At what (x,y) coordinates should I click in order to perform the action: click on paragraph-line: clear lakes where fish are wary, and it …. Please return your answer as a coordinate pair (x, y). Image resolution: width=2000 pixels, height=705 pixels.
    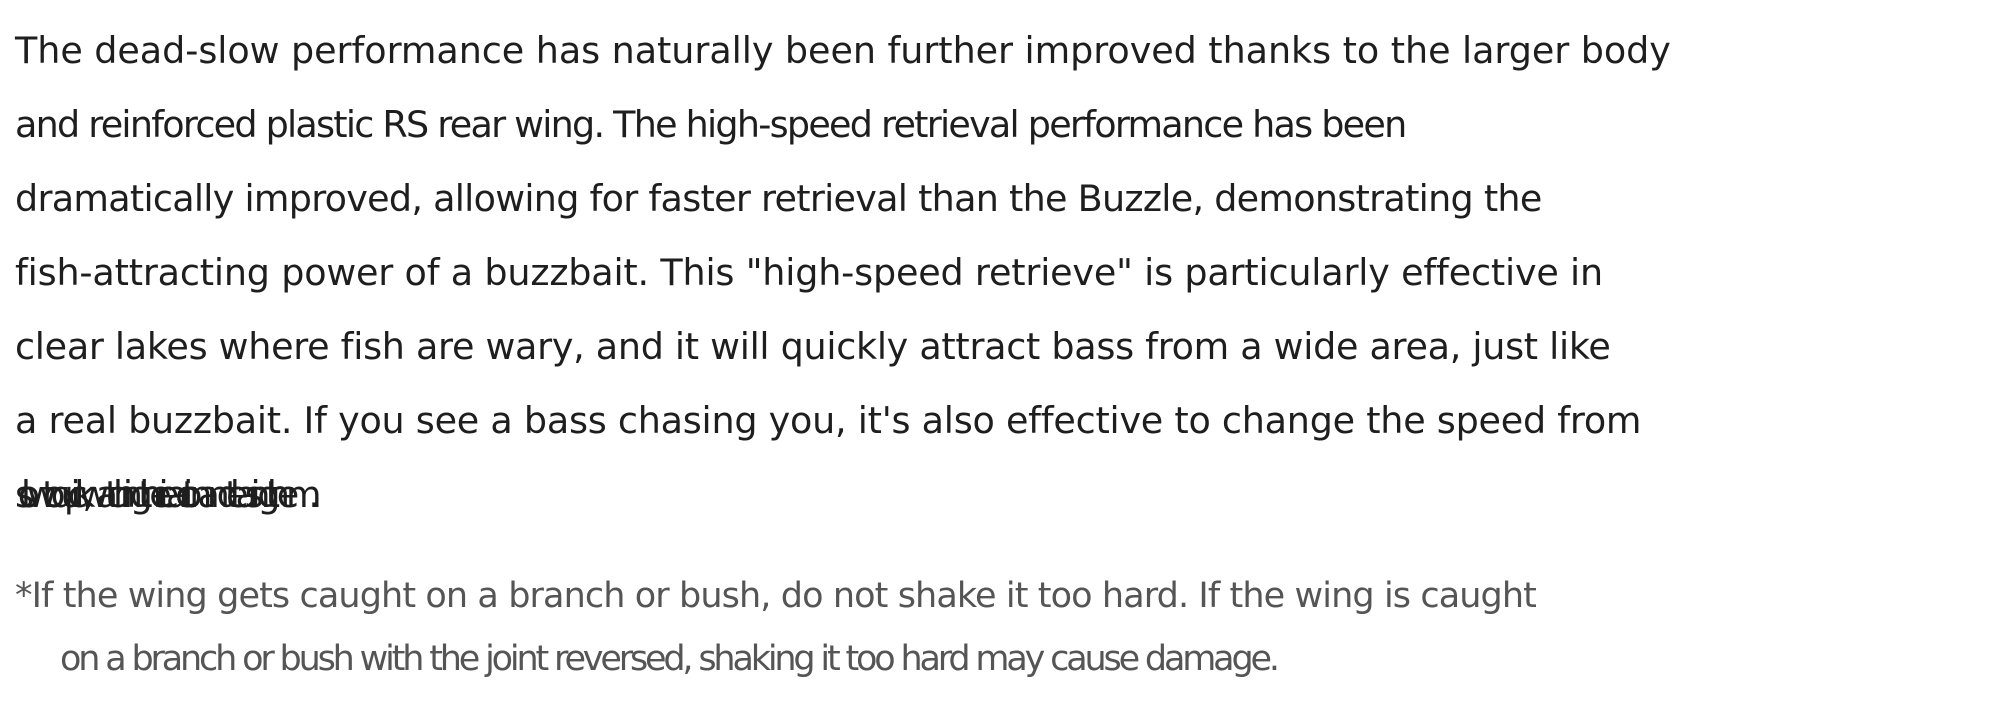
    Looking at the image, I should click on (813, 346).